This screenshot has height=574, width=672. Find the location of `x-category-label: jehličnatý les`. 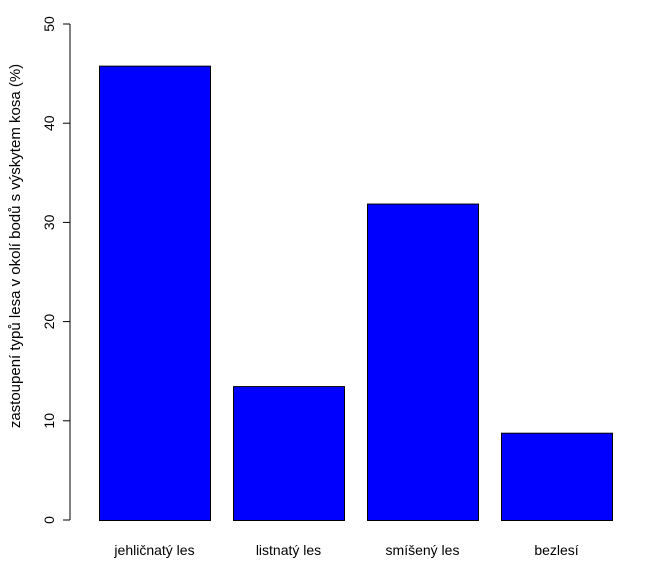

x-category-label: jehličnatý les is located at coordinates (153, 550).